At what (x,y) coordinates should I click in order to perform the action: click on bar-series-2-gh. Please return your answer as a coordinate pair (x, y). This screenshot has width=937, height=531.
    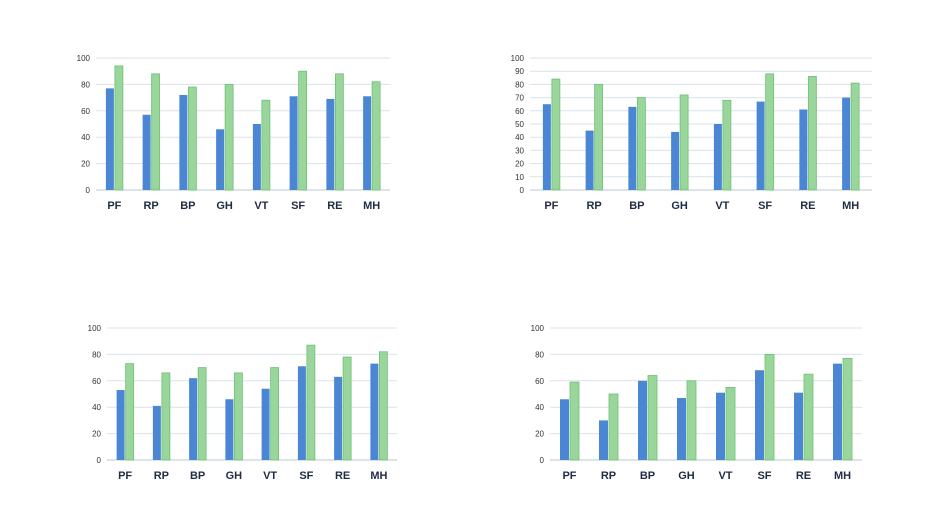
    Looking at the image, I should click on (684, 142).